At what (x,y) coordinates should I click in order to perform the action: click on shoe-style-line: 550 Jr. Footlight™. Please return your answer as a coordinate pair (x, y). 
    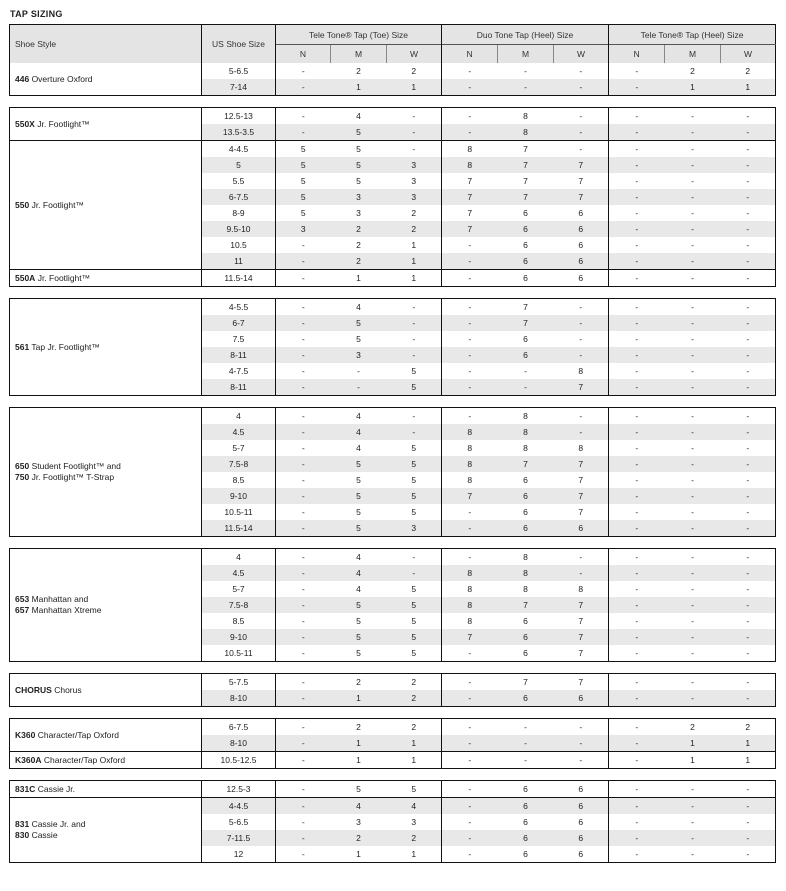
    Looking at the image, I should click on (108, 205).